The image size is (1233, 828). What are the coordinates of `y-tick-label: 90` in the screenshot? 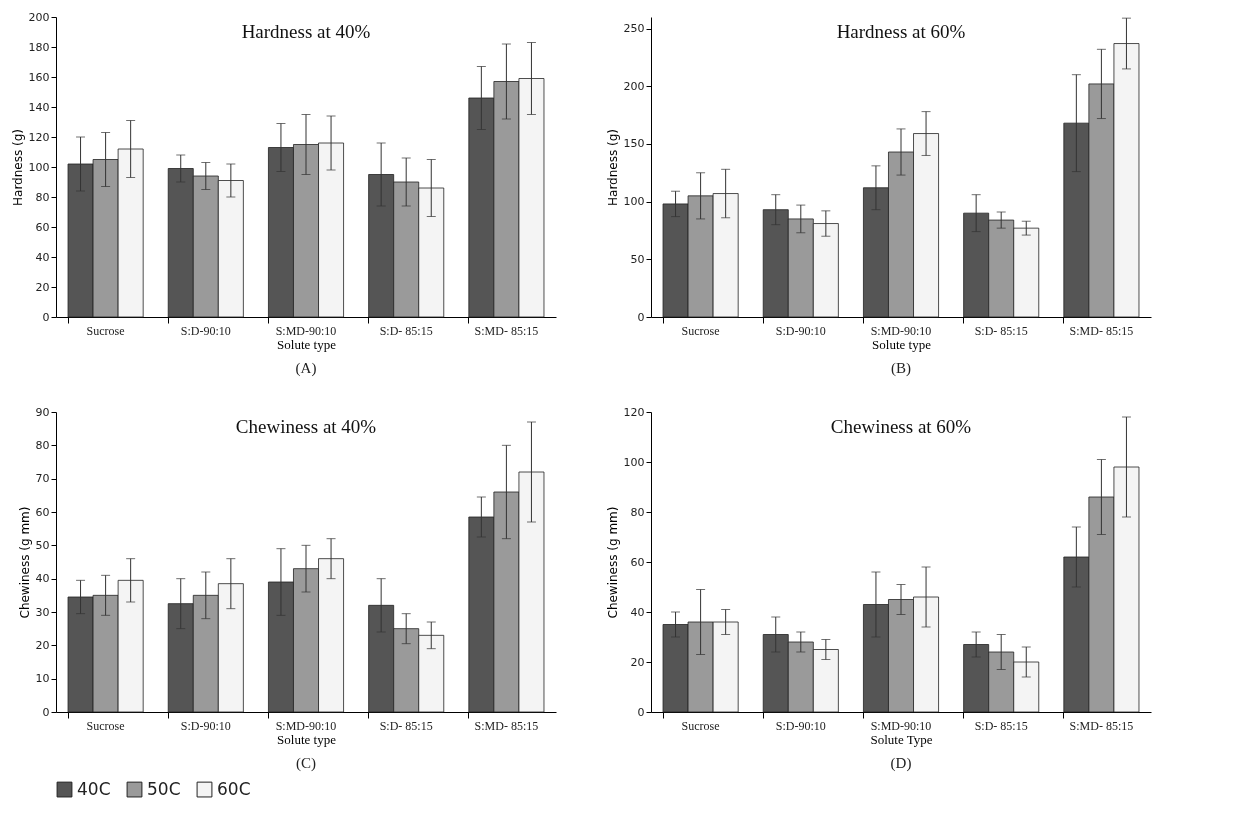 It's located at (42, 412).